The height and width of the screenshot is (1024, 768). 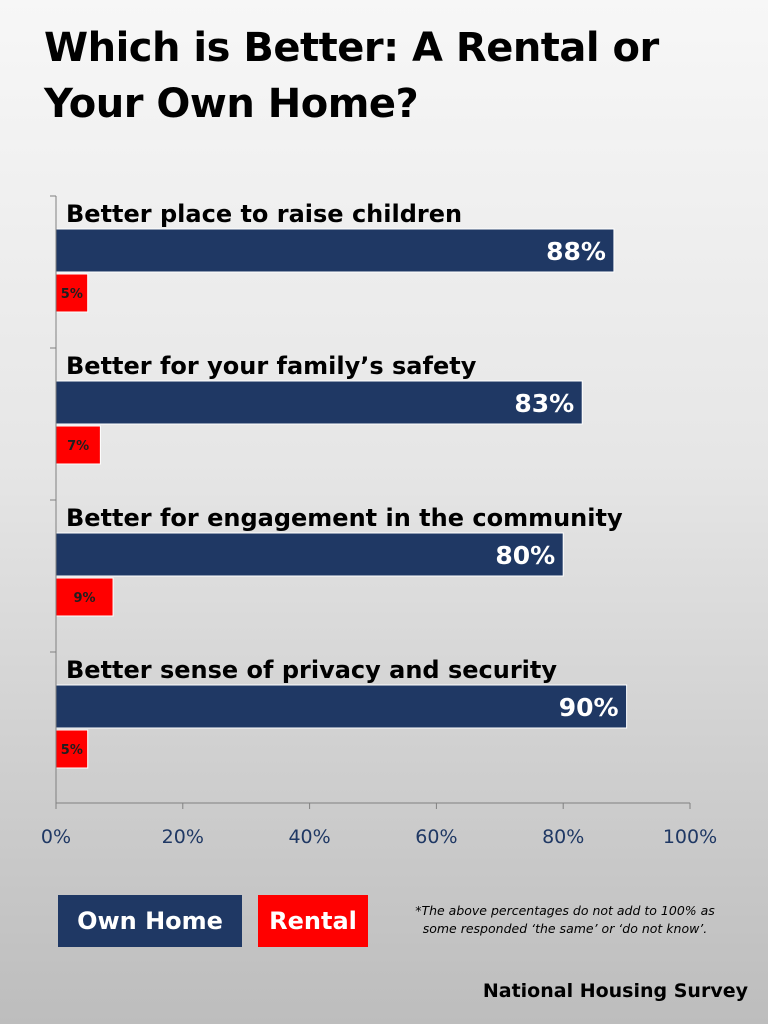 What do you see at coordinates (56, 837) in the screenshot?
I see `x-tick-label: 0%` at bounding box center [56, 837].